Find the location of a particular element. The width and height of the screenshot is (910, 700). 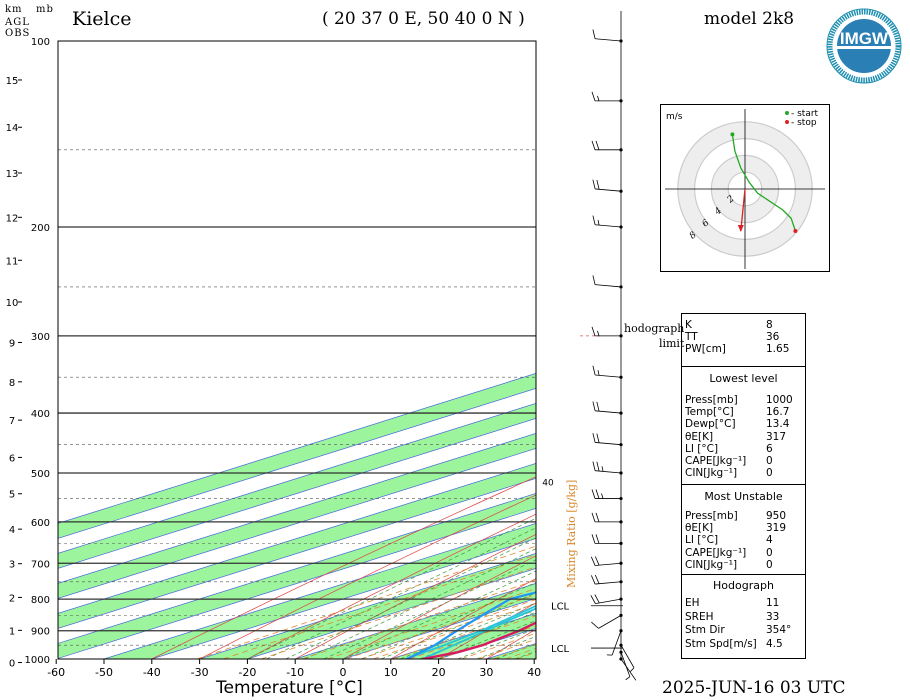

isotherm-band is located at coordinates (297, 546).